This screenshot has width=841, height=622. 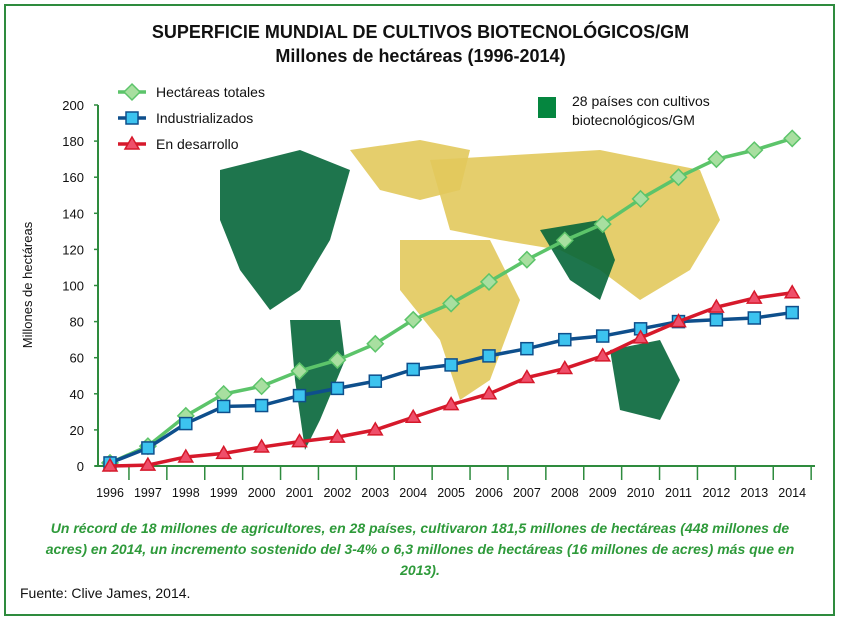 What do you see at coordinates (633, 120) in the screenshot?
I see `legend-map-label: biotecnológicos/GM` at bounding box center [633, 120].